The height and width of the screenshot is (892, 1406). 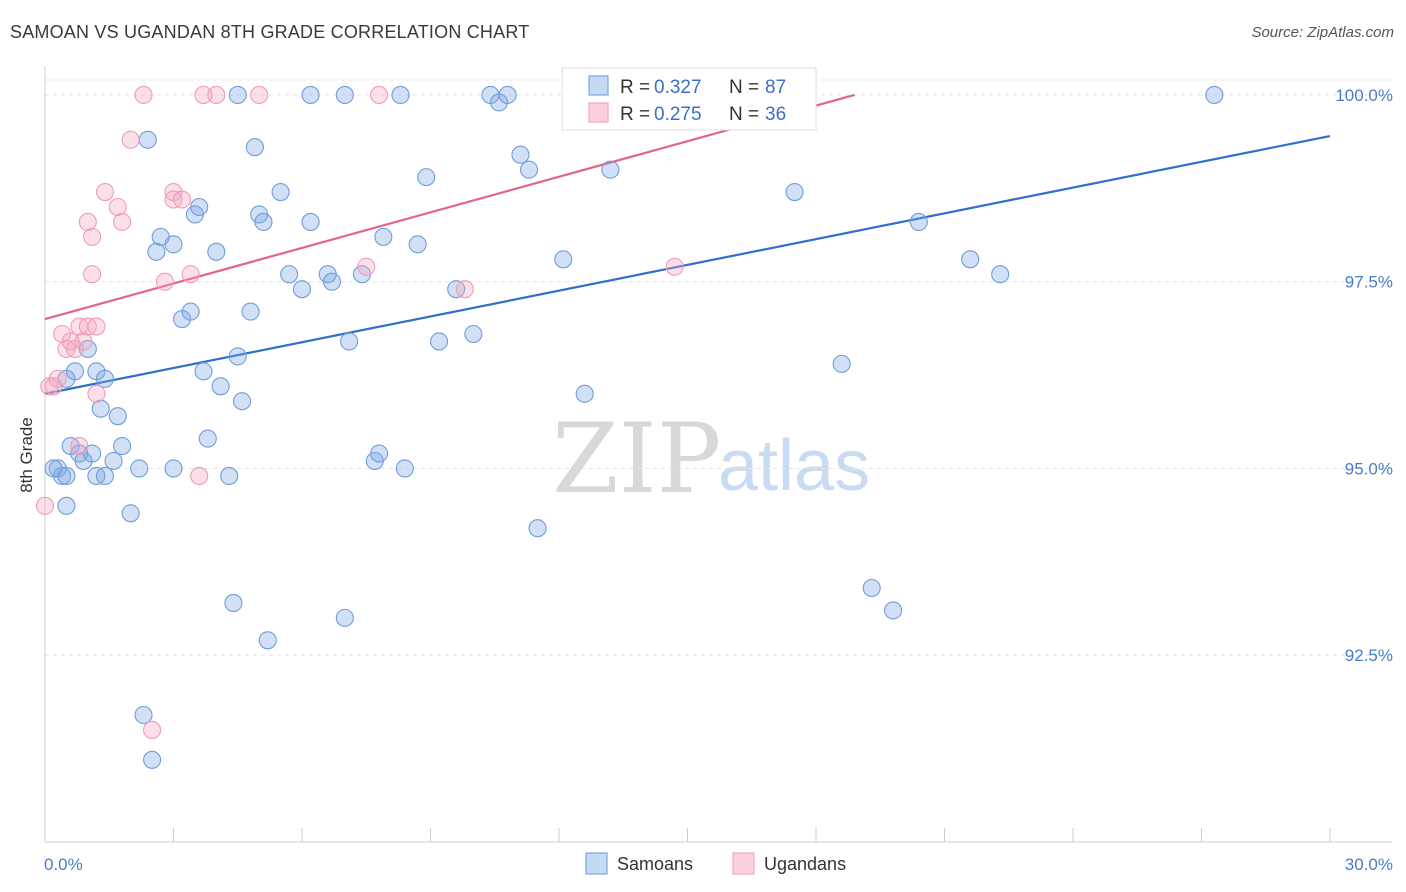 I want to click on bottom-legend-swatch-samoans, so click(x=596, y=863).